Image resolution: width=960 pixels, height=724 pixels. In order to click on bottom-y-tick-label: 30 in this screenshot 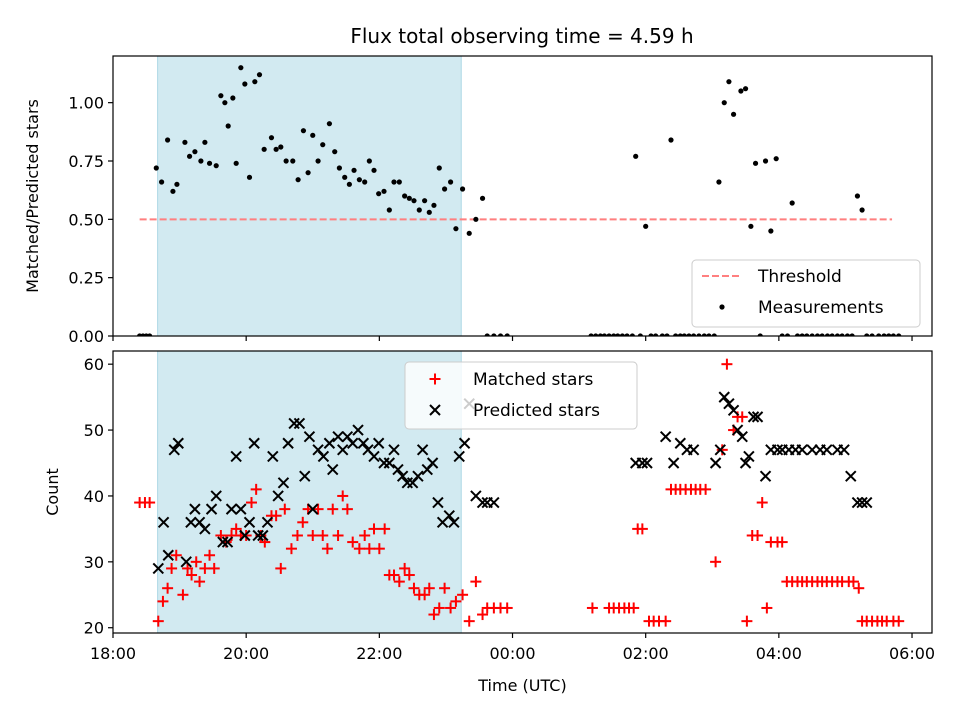, I will do `click(94, 562)`.